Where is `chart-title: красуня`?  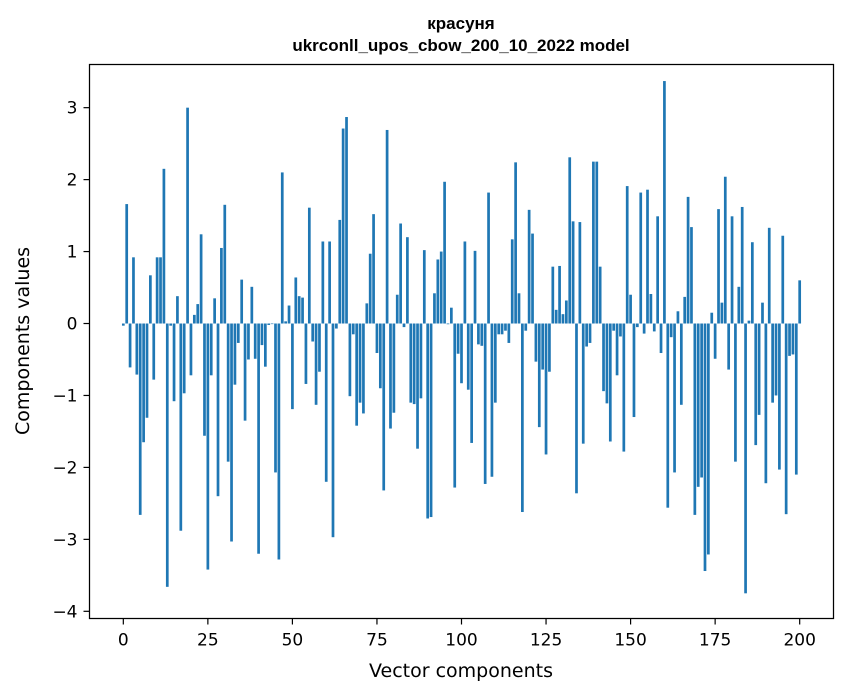 chart-title: красуня is located at coordinates (460, 23).